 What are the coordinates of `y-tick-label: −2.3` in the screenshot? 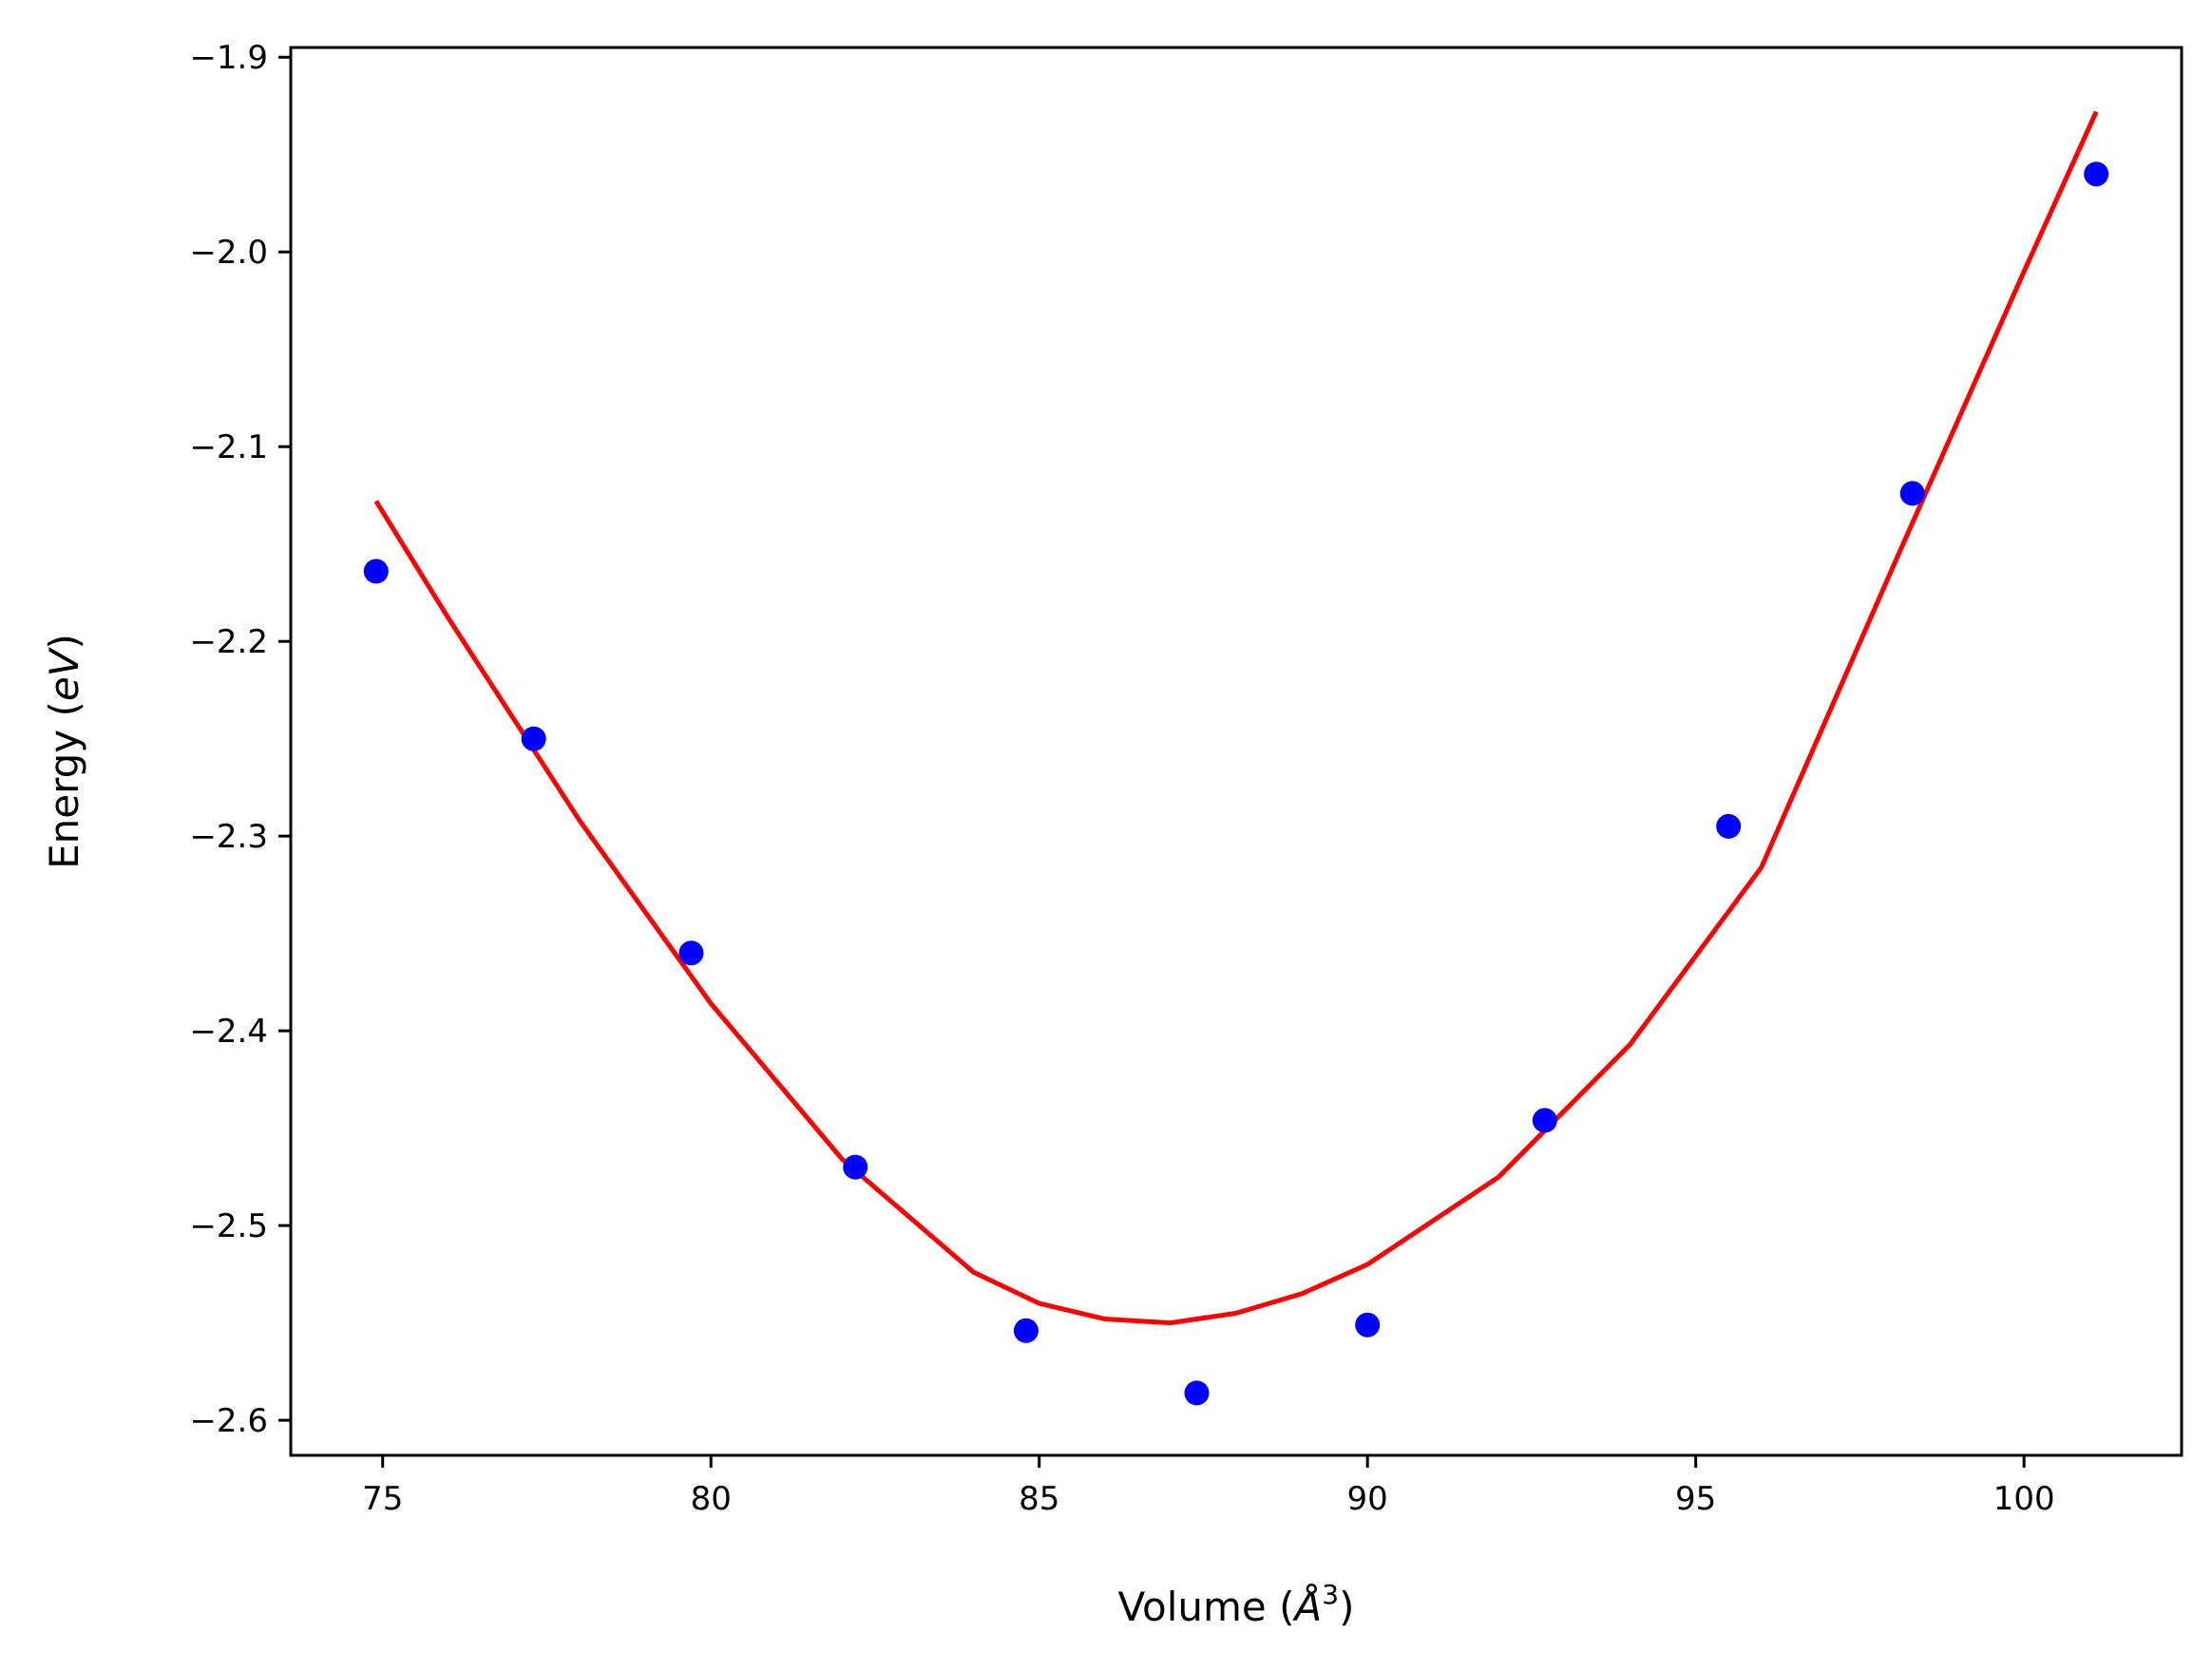 It's located at (229, 837).